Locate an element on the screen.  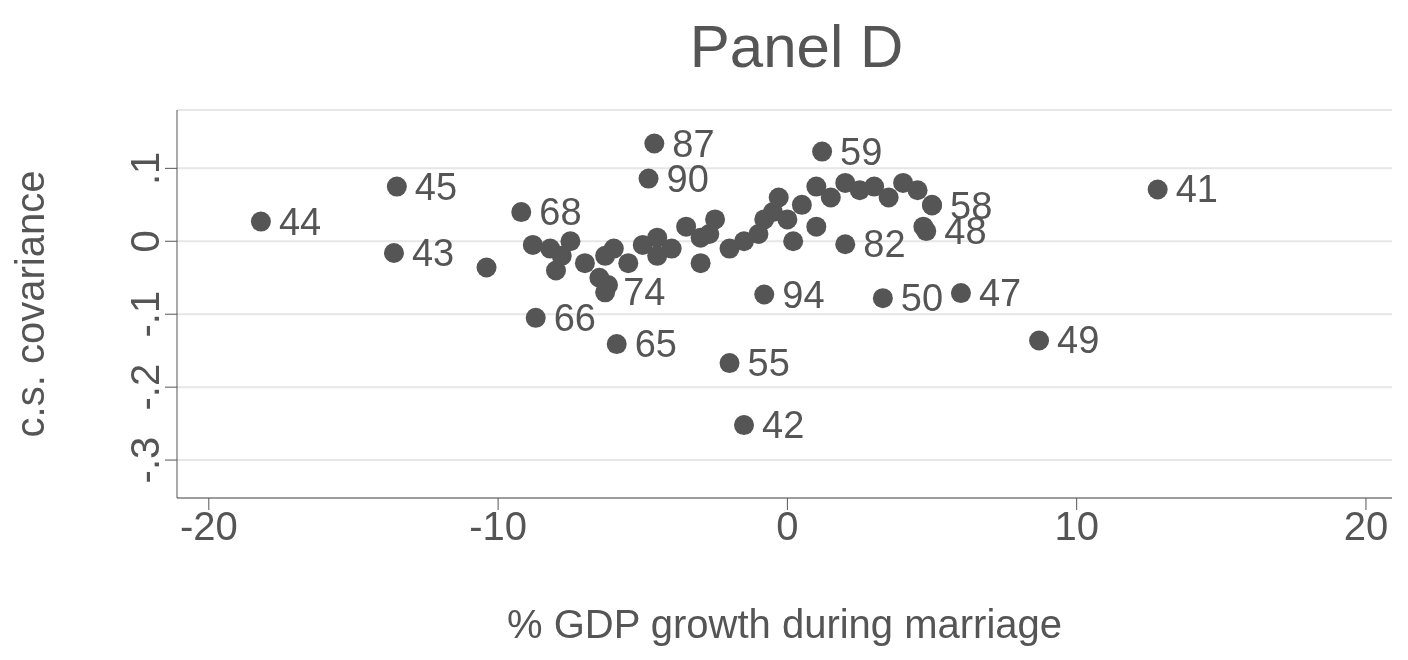
annotation: 66 is located at coordinates (574, 317).